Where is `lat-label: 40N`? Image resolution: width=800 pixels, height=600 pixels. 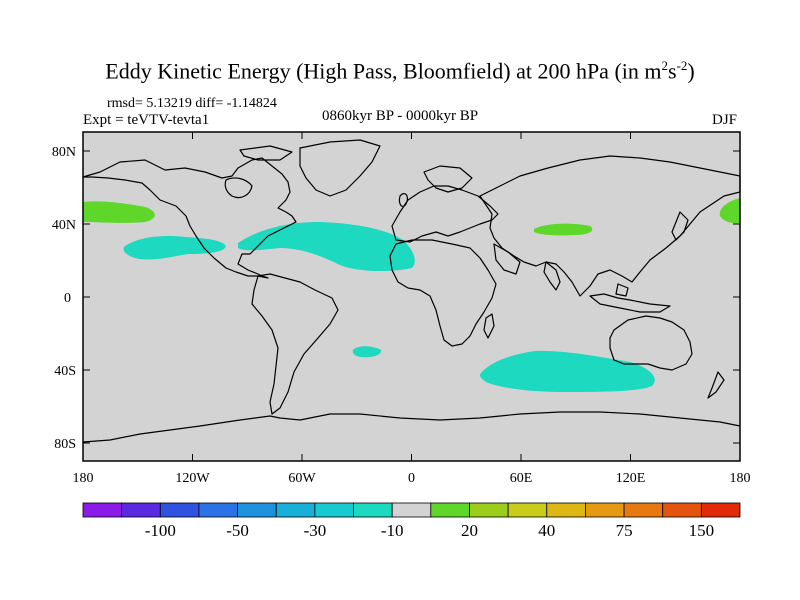 lat-label: 40N is located at coordinates (64, 225).